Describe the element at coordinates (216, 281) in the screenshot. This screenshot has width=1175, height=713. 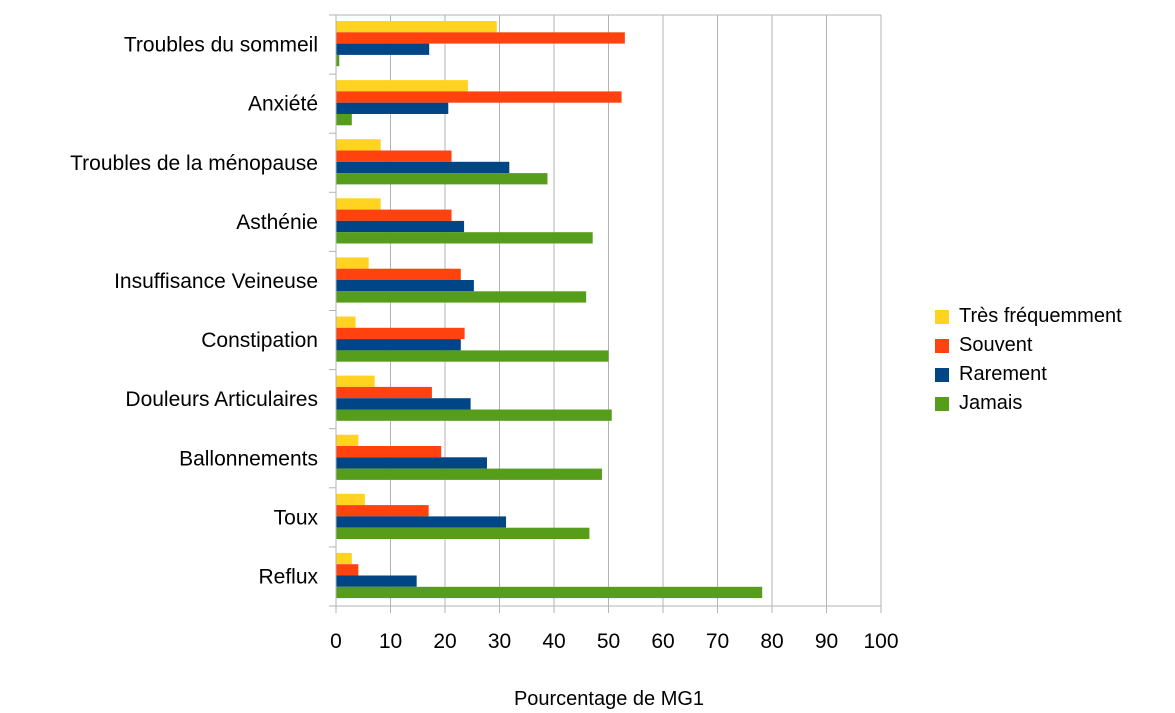
I see `category-label: Insuffisance Veineuse` at that location.